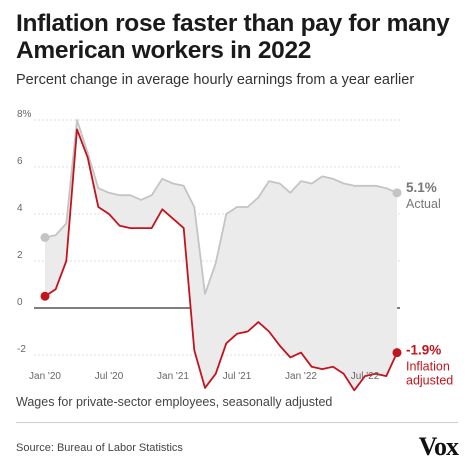 The image size is (474, 474). I want to click on adjusted-series-label-line2: adjusted, so click(429, 381).